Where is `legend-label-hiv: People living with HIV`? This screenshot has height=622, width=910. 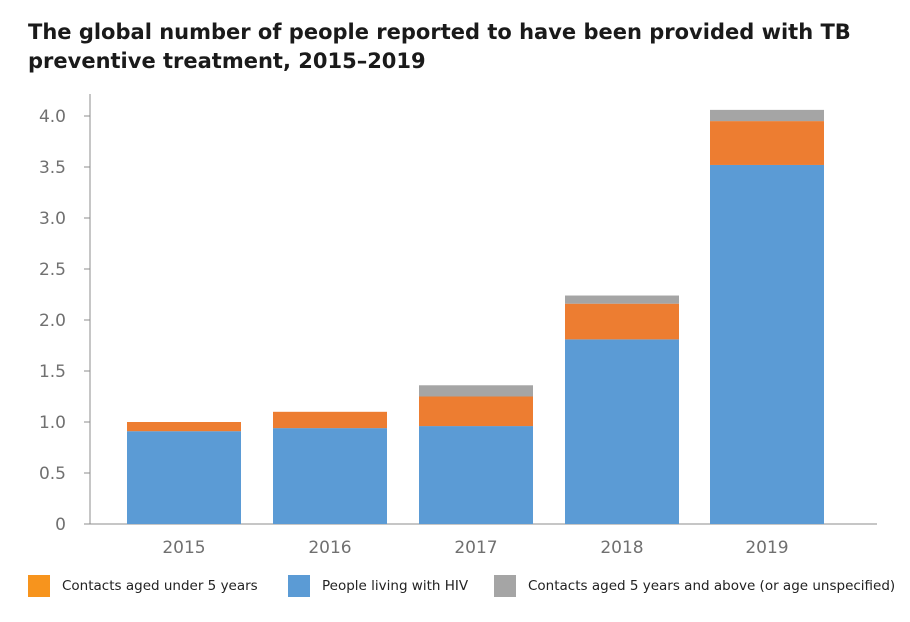
legend-label-hiv: People living with HIV is located at coordinates (395, 586).